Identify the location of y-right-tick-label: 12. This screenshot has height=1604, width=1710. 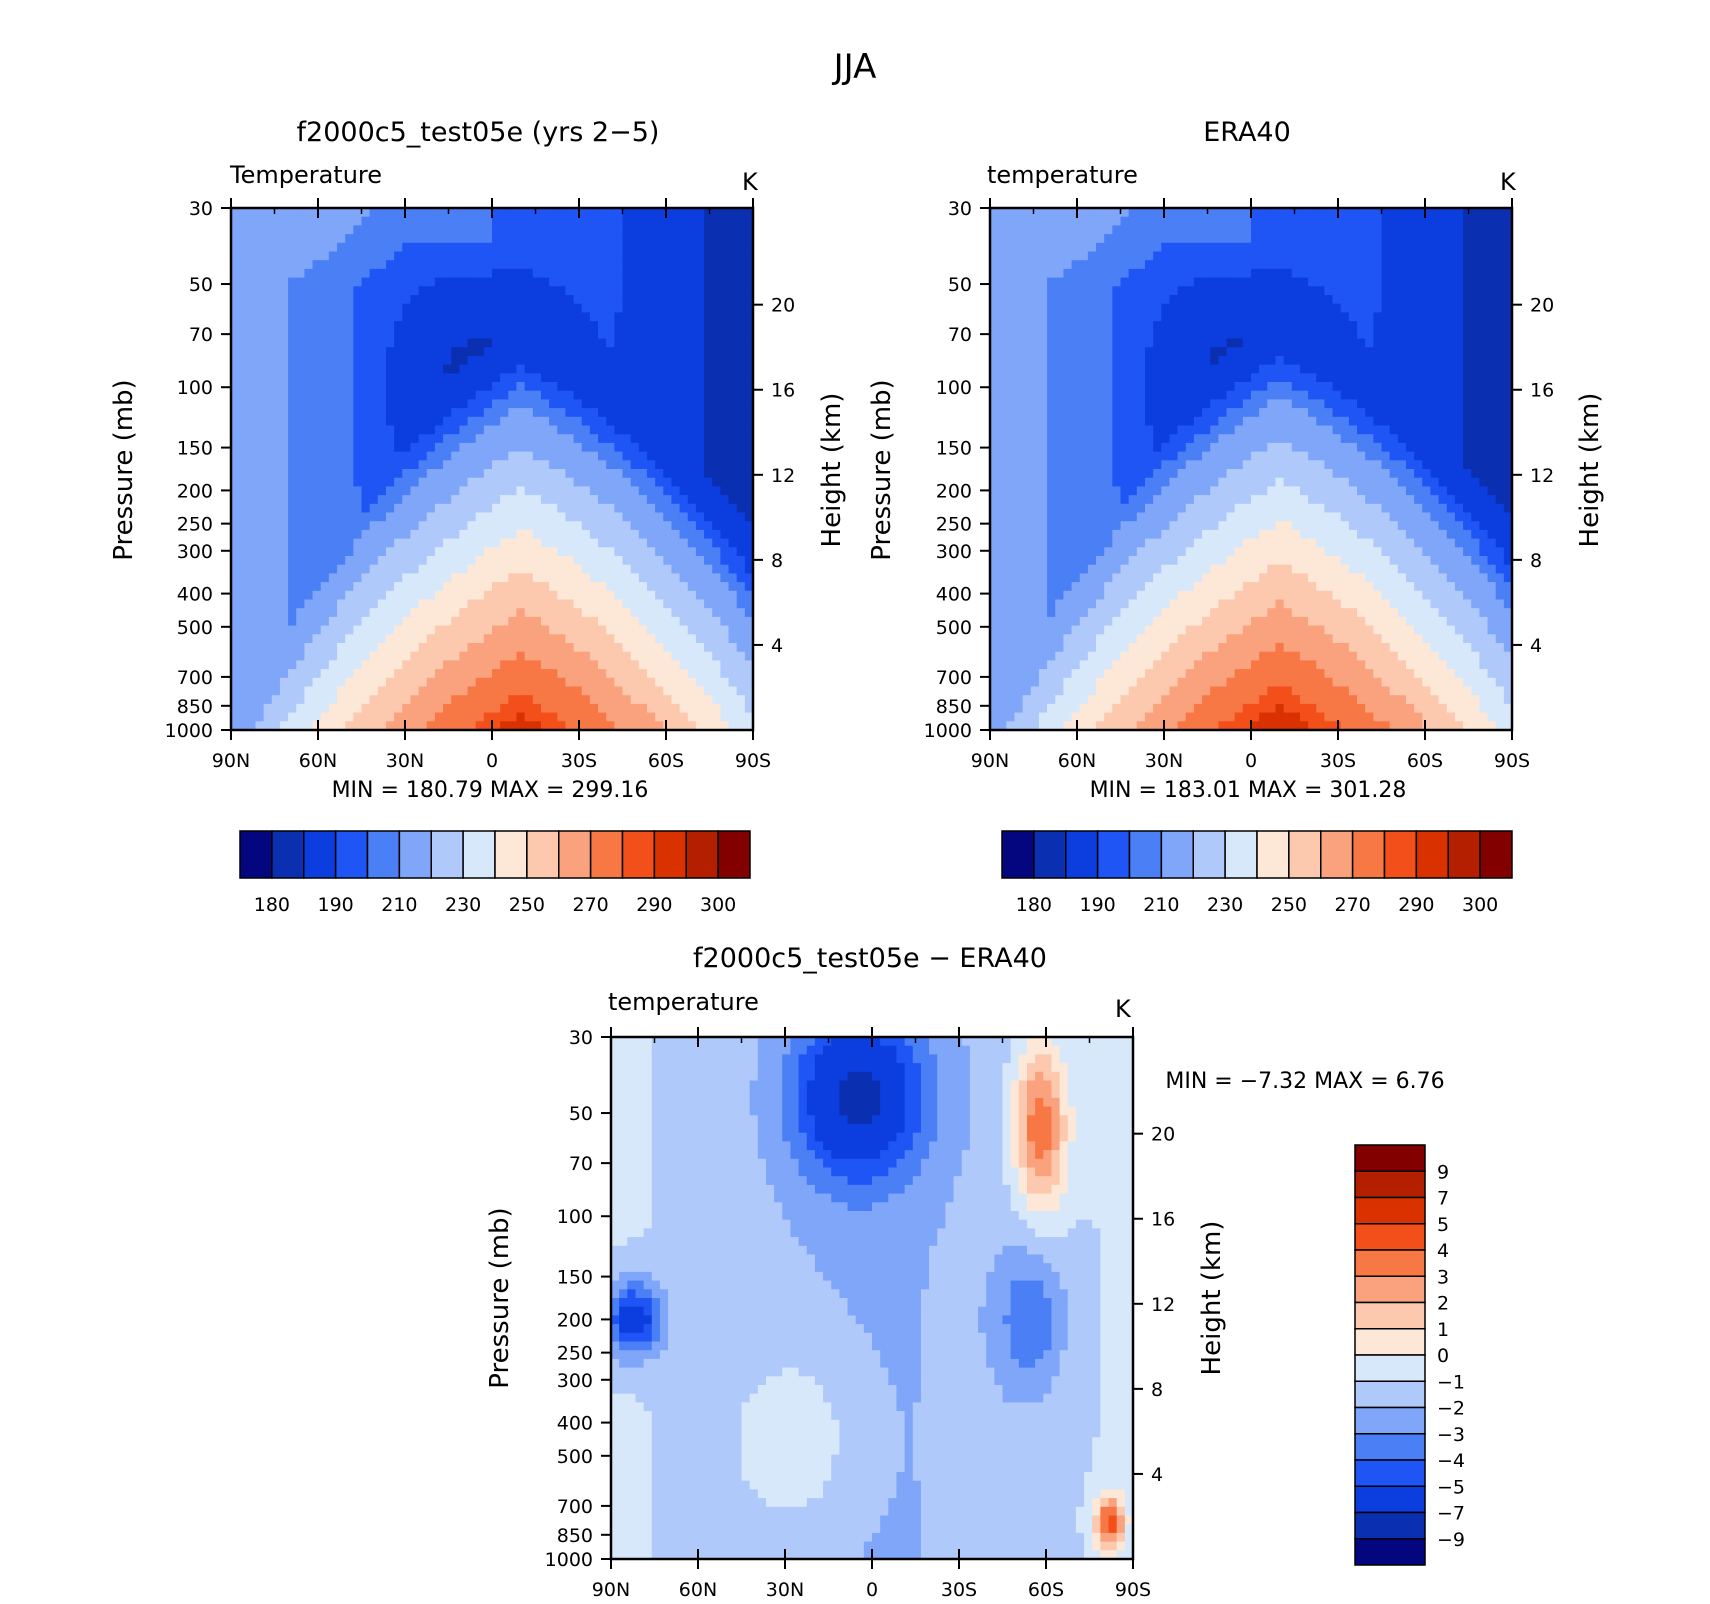
(783, 476).